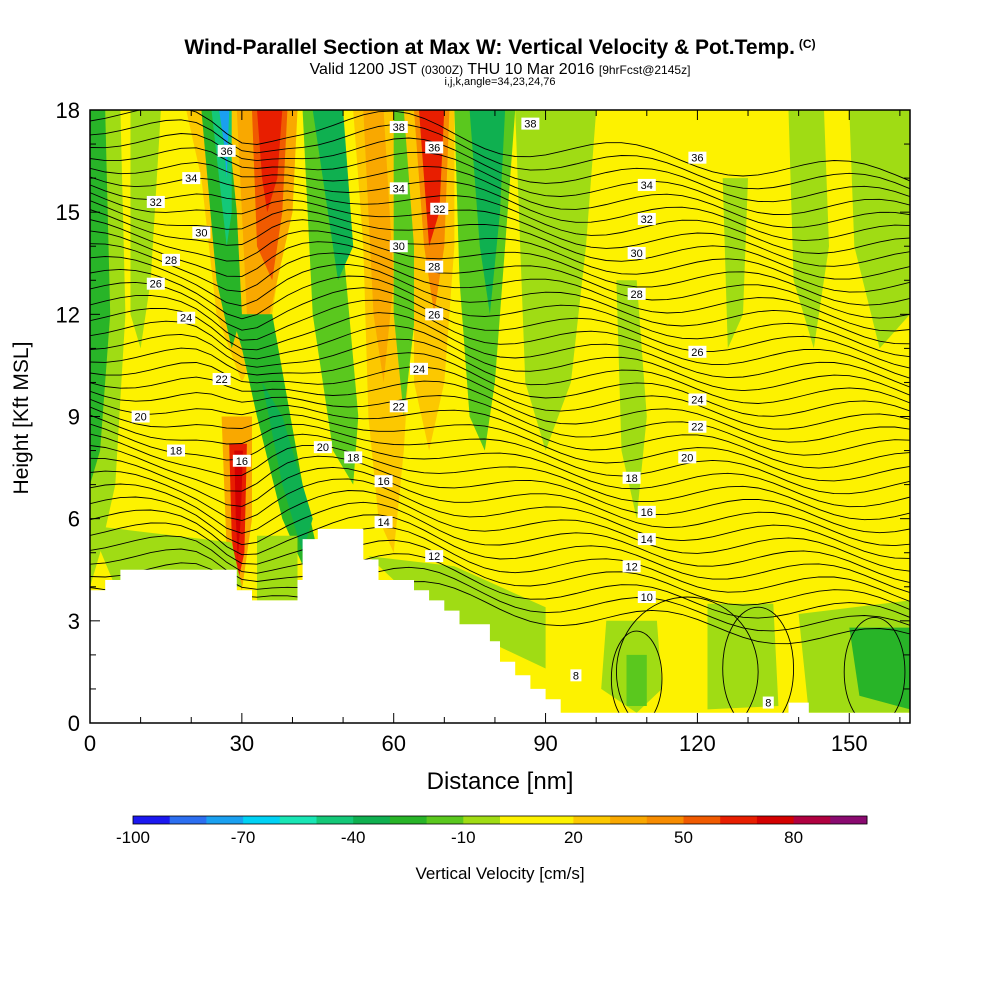 The height and width of the screenshot is (1000, 1000). What do you see at coordinates (74, 723) in the screenshot?
I see `y-tick-label: 0` at bounding box center [74, 723].